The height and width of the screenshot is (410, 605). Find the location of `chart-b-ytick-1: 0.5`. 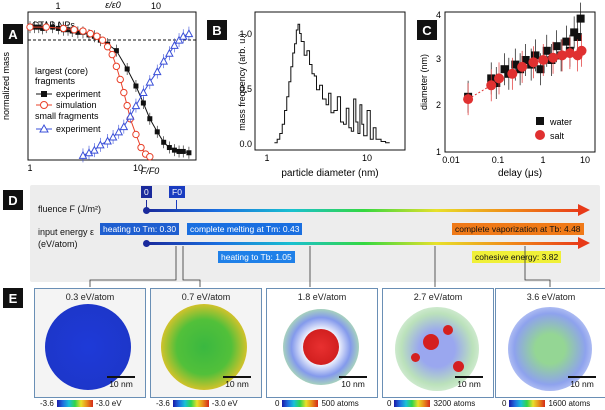

chart-b-ytick-1: 0.5 is located at coordinates (245, 89).